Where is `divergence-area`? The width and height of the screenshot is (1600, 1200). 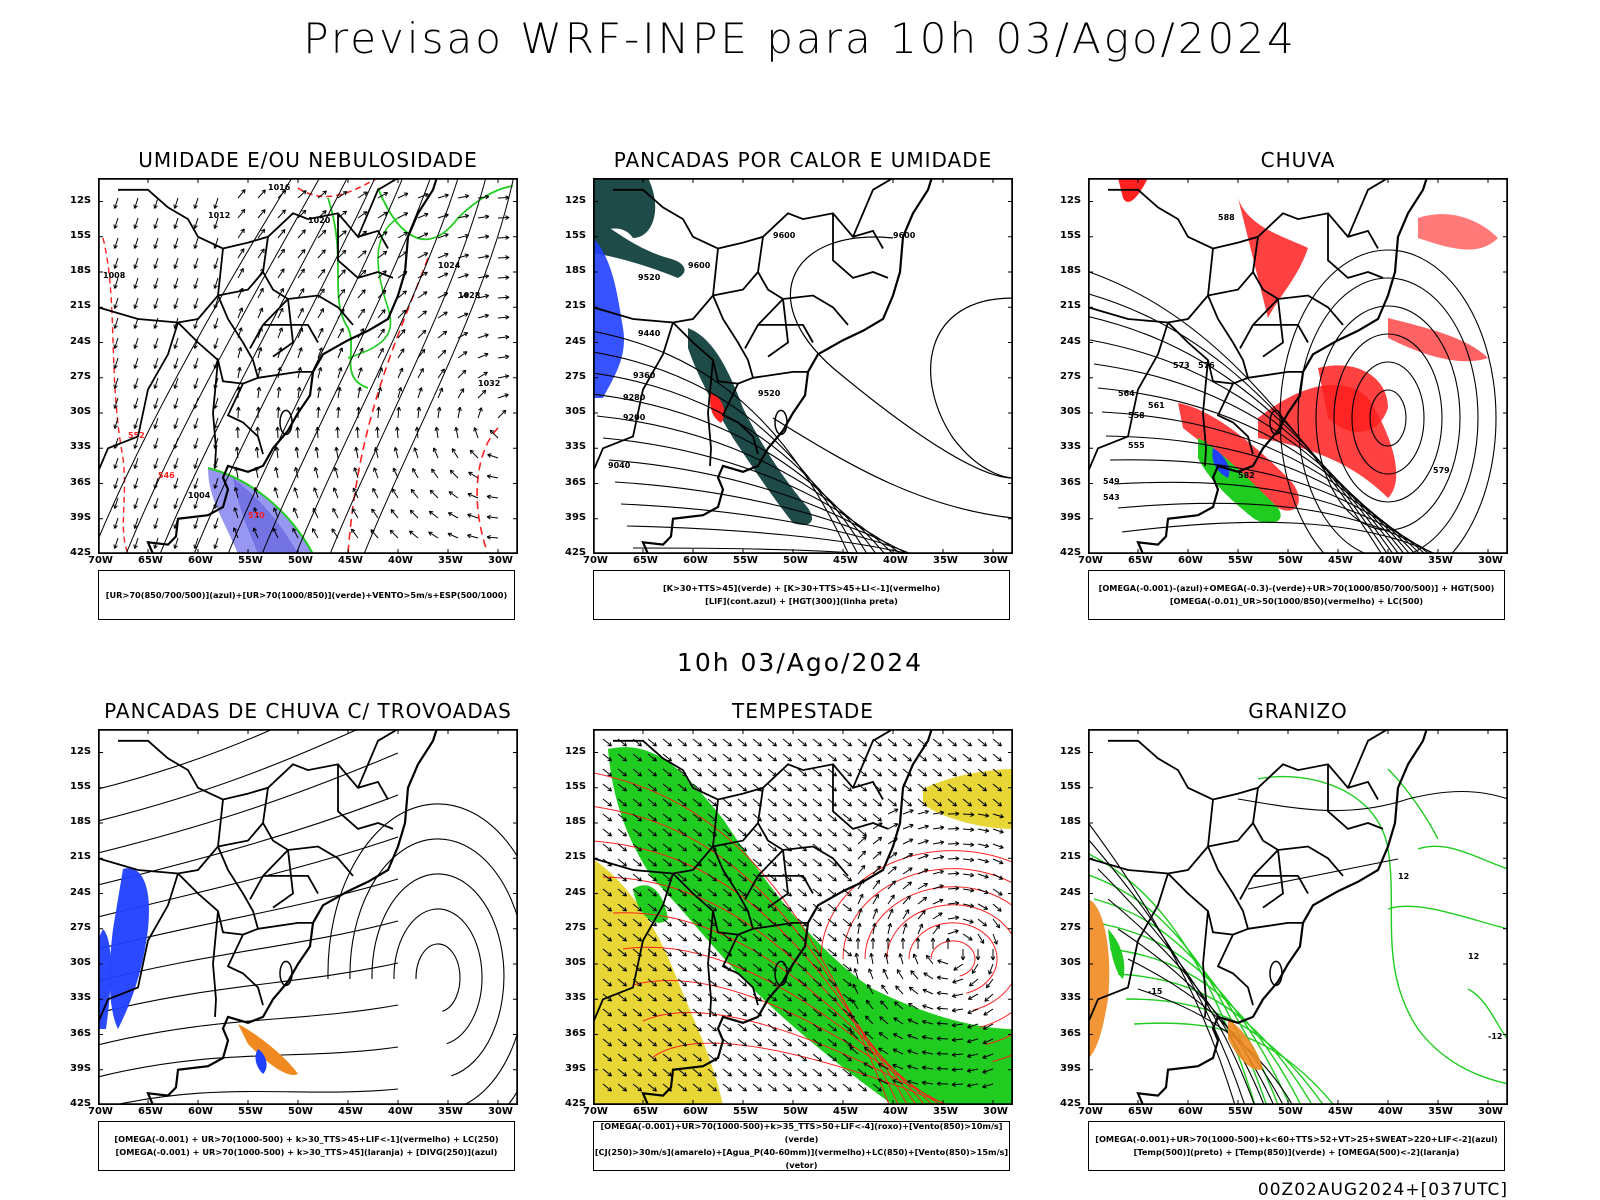
divergence-area is located at coordinates (261, 1061).